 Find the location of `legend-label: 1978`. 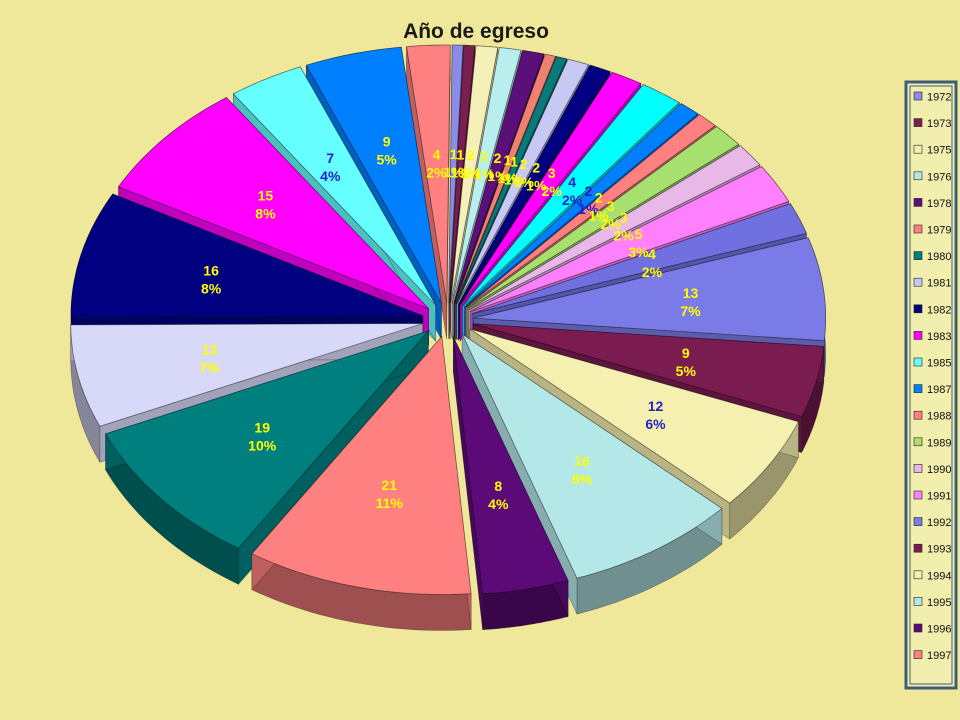

legend-label: 1978 is located at coordinates (939, 204).